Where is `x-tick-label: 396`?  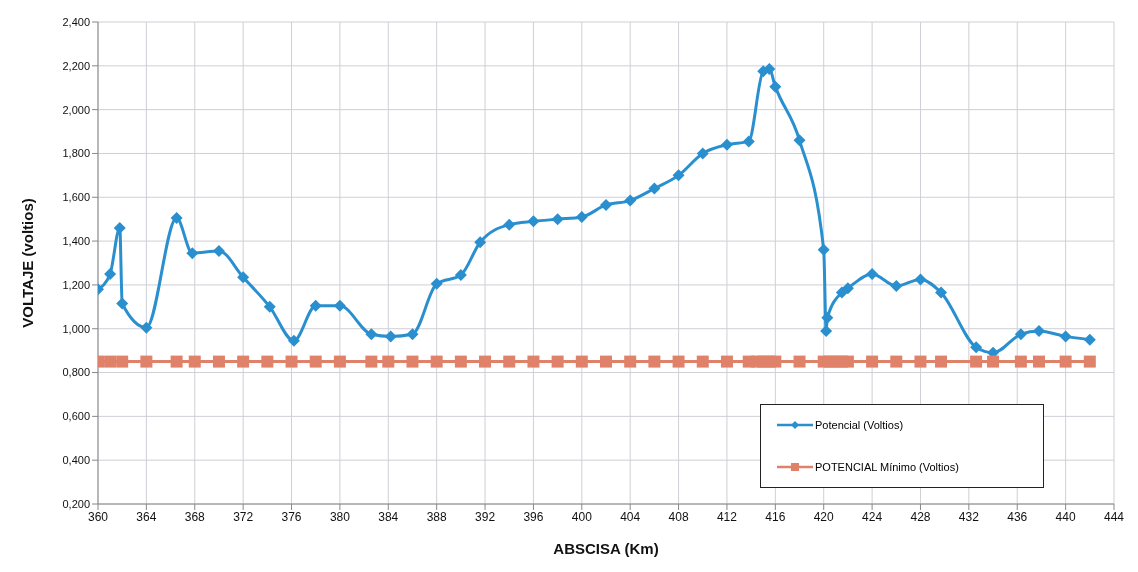 x-tick-label: 396 is located at coordinates (533, 516).